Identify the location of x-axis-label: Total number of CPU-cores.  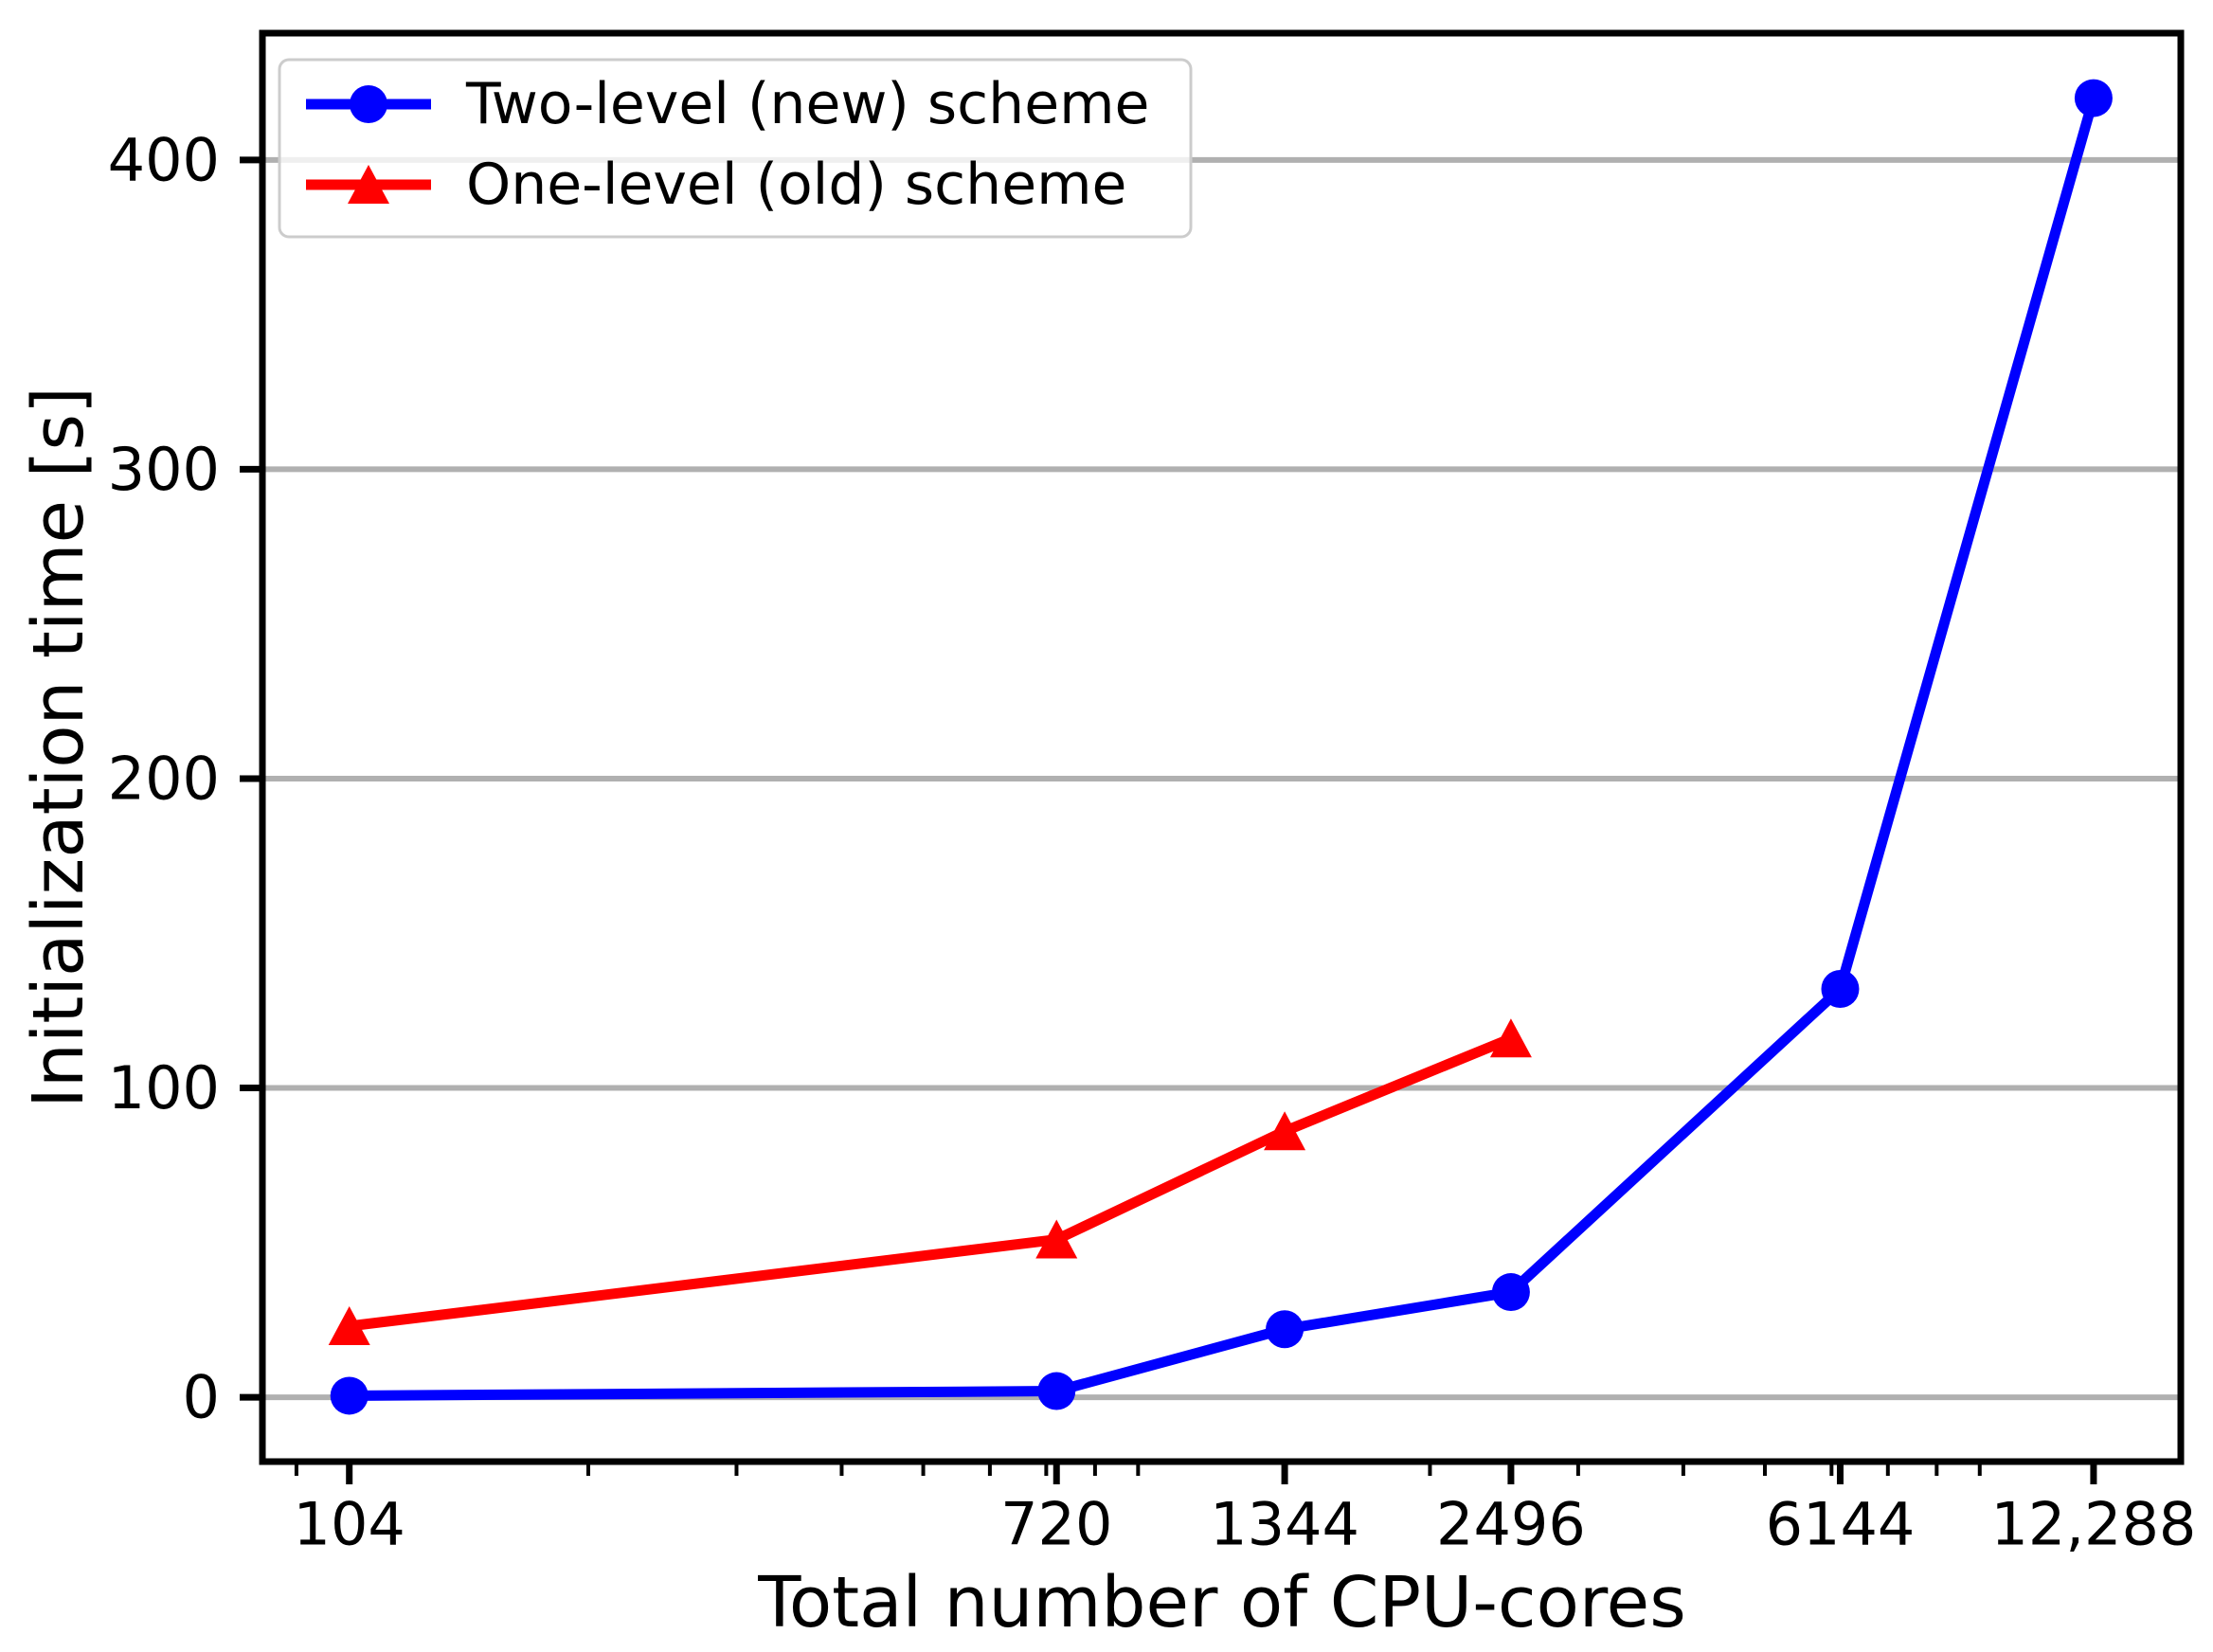
(1221, 1602).